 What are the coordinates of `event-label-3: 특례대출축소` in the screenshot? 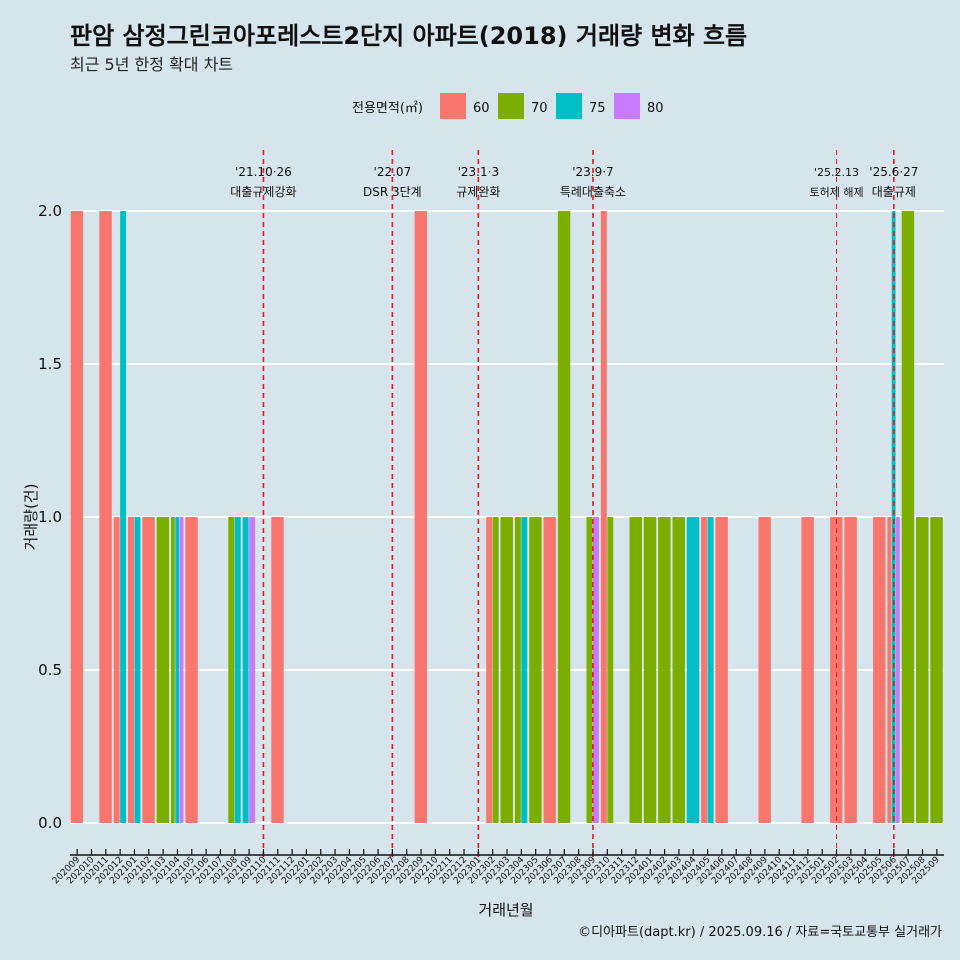 It's located at (593, 192).